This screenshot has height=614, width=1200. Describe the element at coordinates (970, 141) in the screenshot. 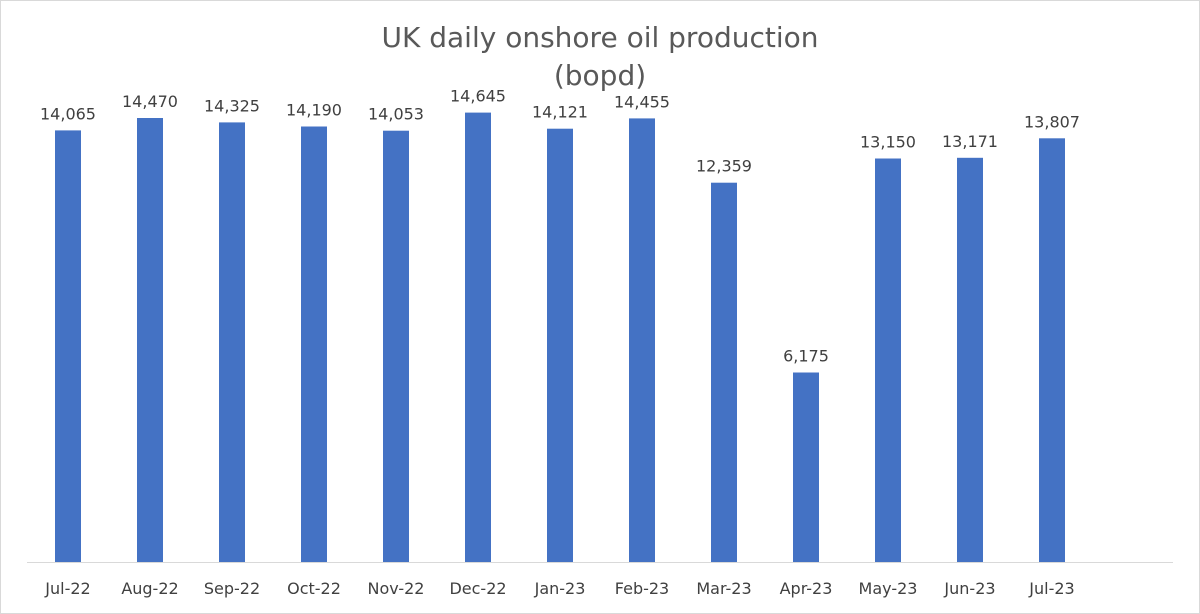

I see `data-label-jun-23: 13,171` at that location.